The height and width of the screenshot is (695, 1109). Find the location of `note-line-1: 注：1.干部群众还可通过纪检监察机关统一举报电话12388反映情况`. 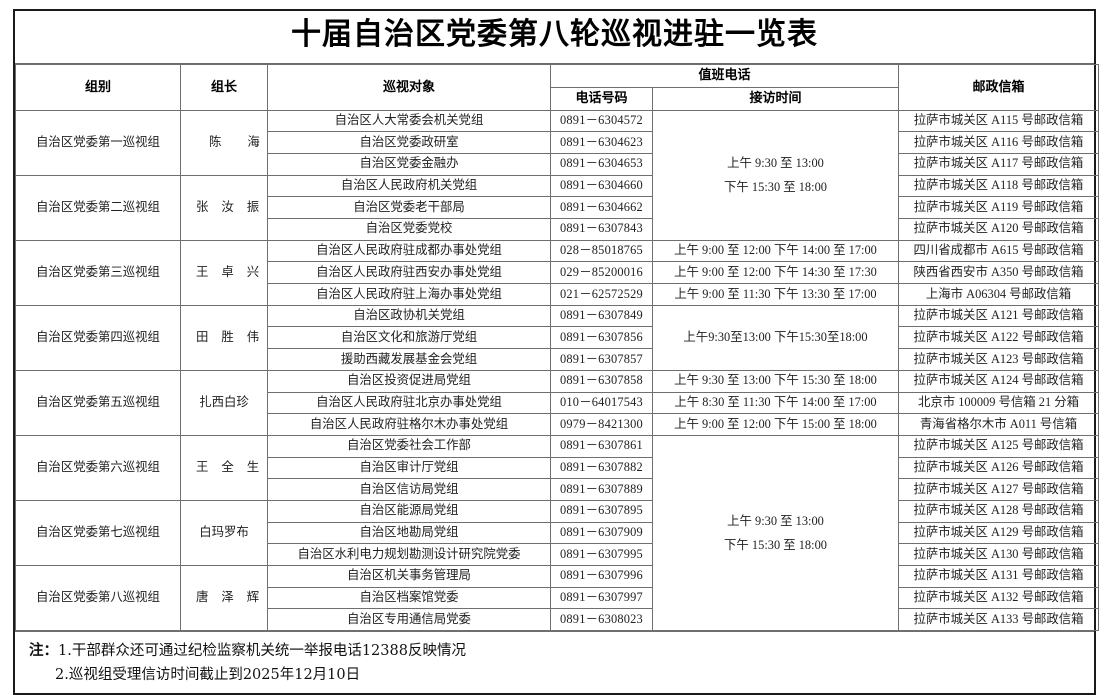

note-line-1: 注：1.干部群众还可通过纪检监察机关统一举报电话12388反映情况 is located at coordinates (561, 651).